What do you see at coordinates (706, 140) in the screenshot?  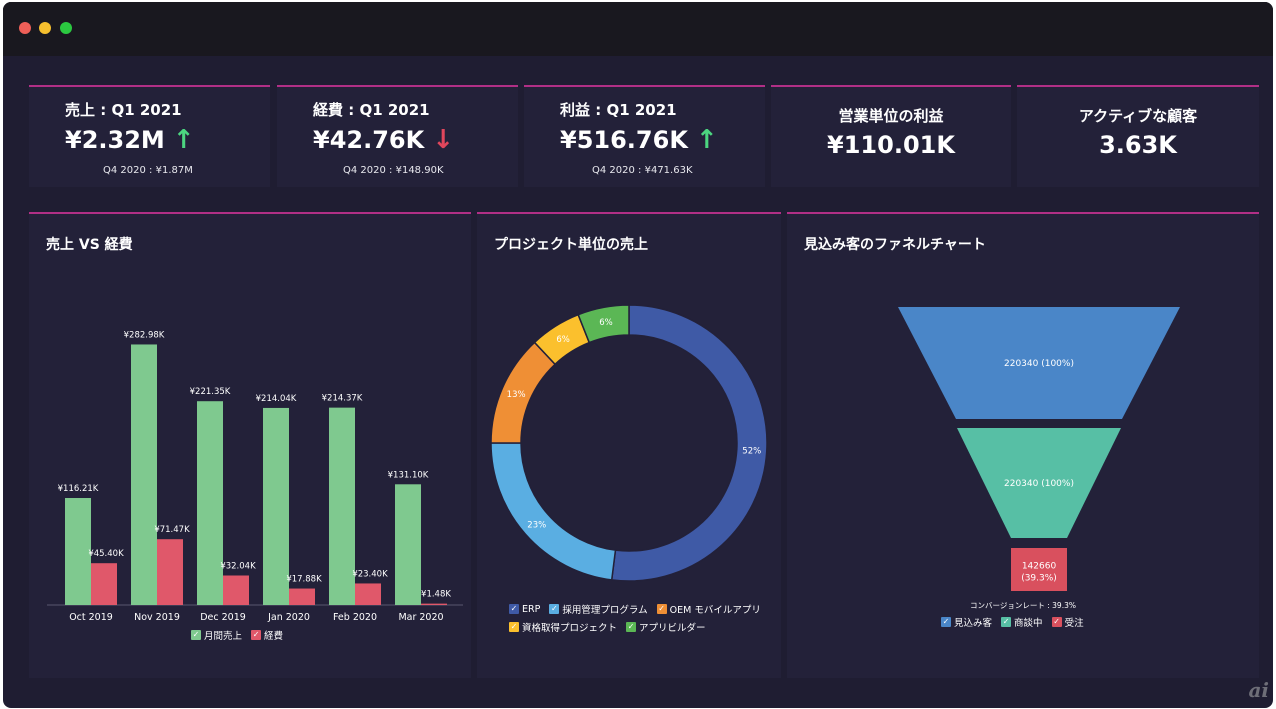 I see `arrow-up-icon: ↑` at bounding box center [706, 140].